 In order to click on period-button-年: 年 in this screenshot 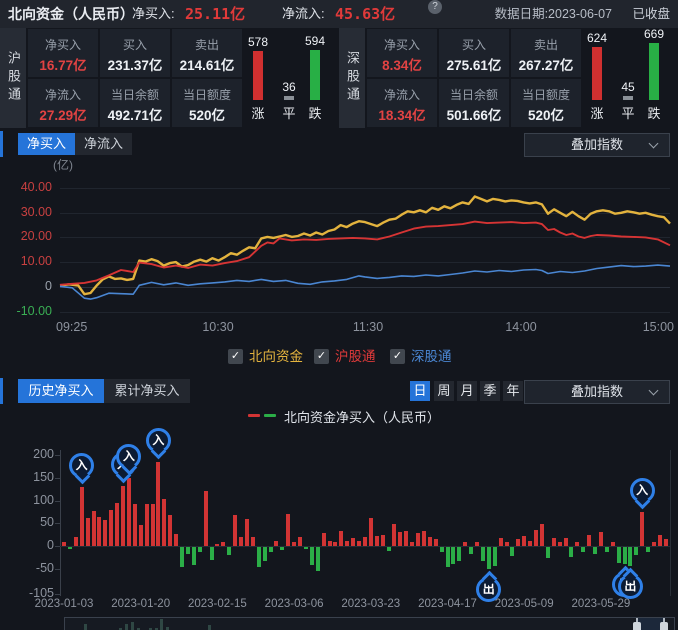, I will do `click(513, 391)`.